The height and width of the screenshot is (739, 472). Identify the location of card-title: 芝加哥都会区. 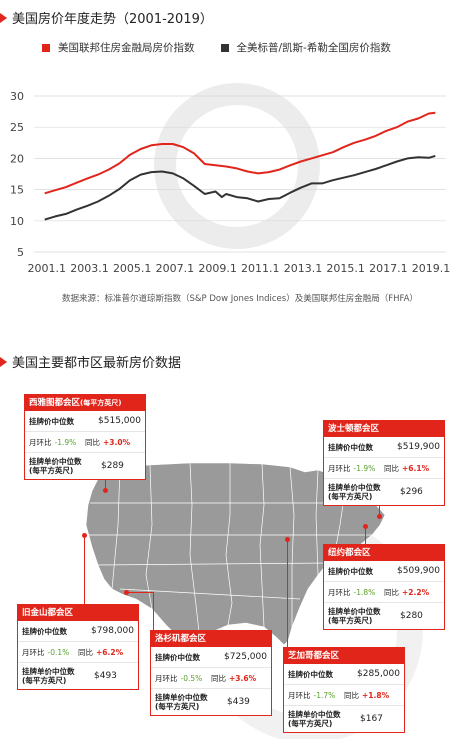
(344, 656).